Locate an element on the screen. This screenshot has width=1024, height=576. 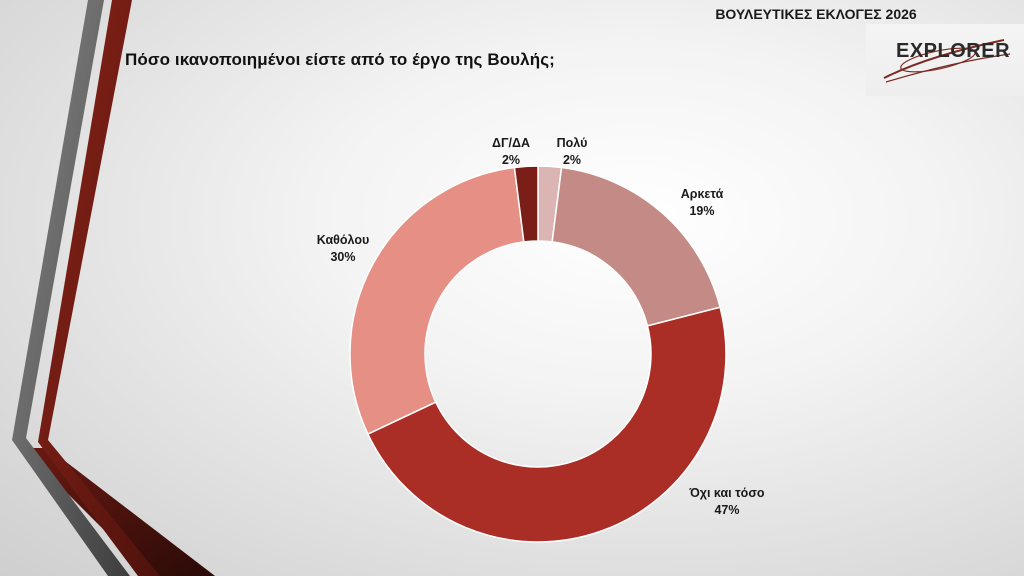
value-arketa: 19% is located at coordinates (701, 211).